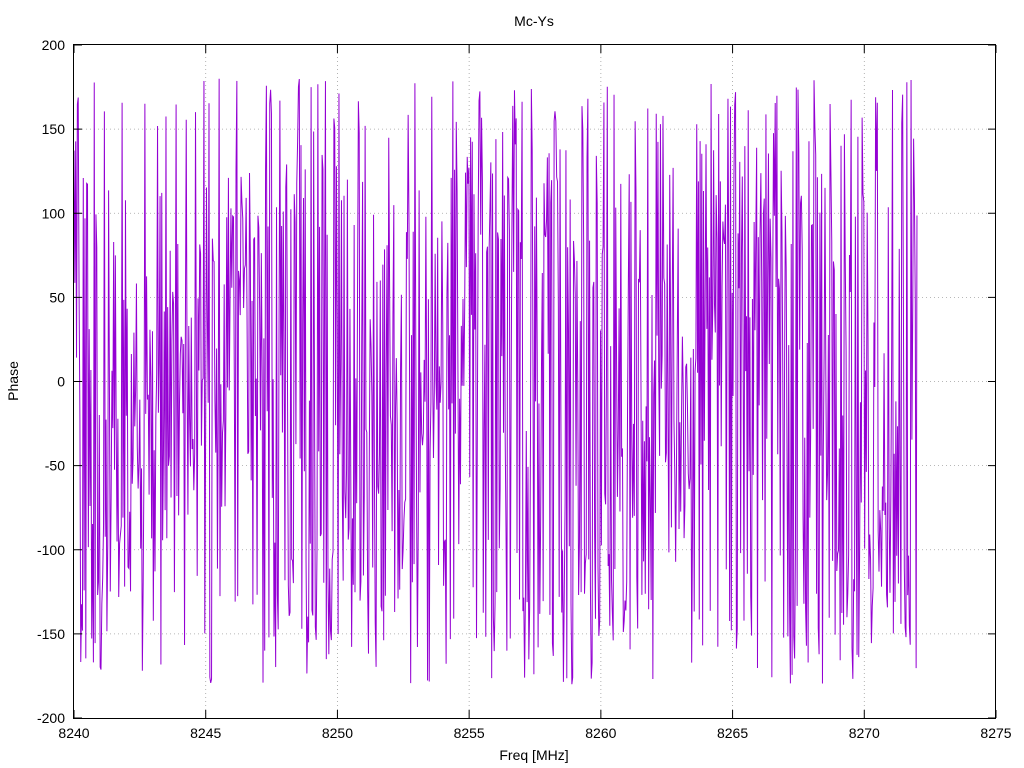  Describe the element at coordinates (205, 733) in the screenshot. I see `x-tick-label: 8245` at that location.